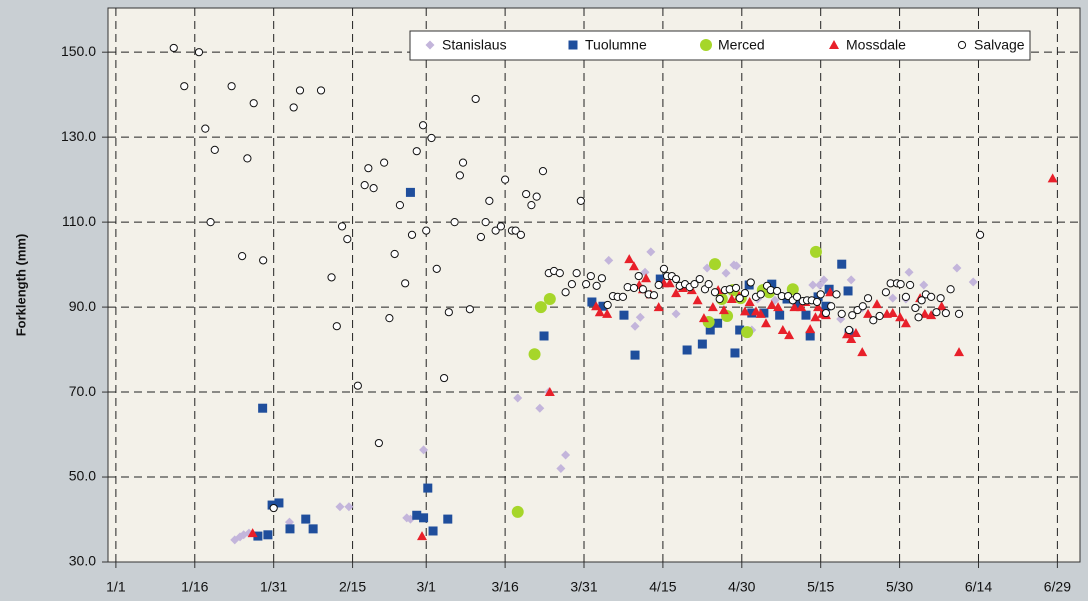  Describe the element at coordinates (834, 44) in the screenshot. I see `legend-marker` at that location.